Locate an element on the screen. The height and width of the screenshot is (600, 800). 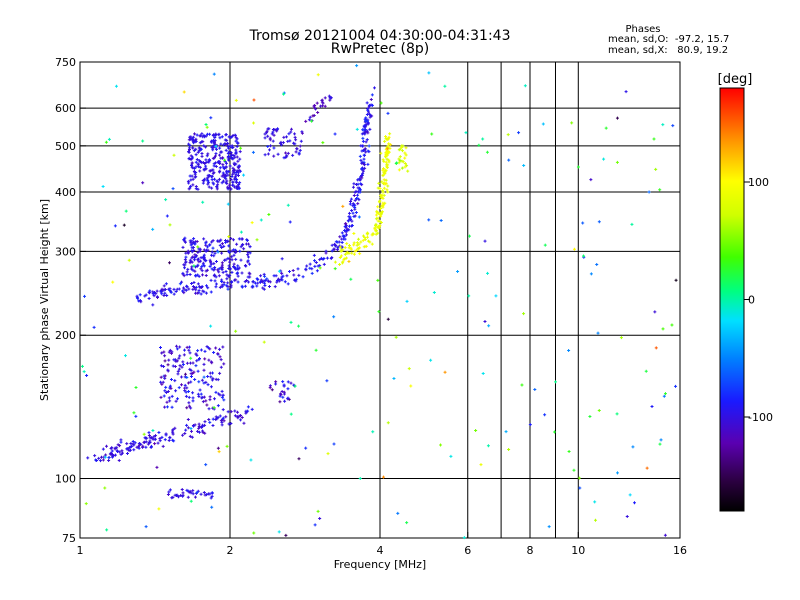
colorbar-tick-label: 0 is located at coordinates (751, 300).